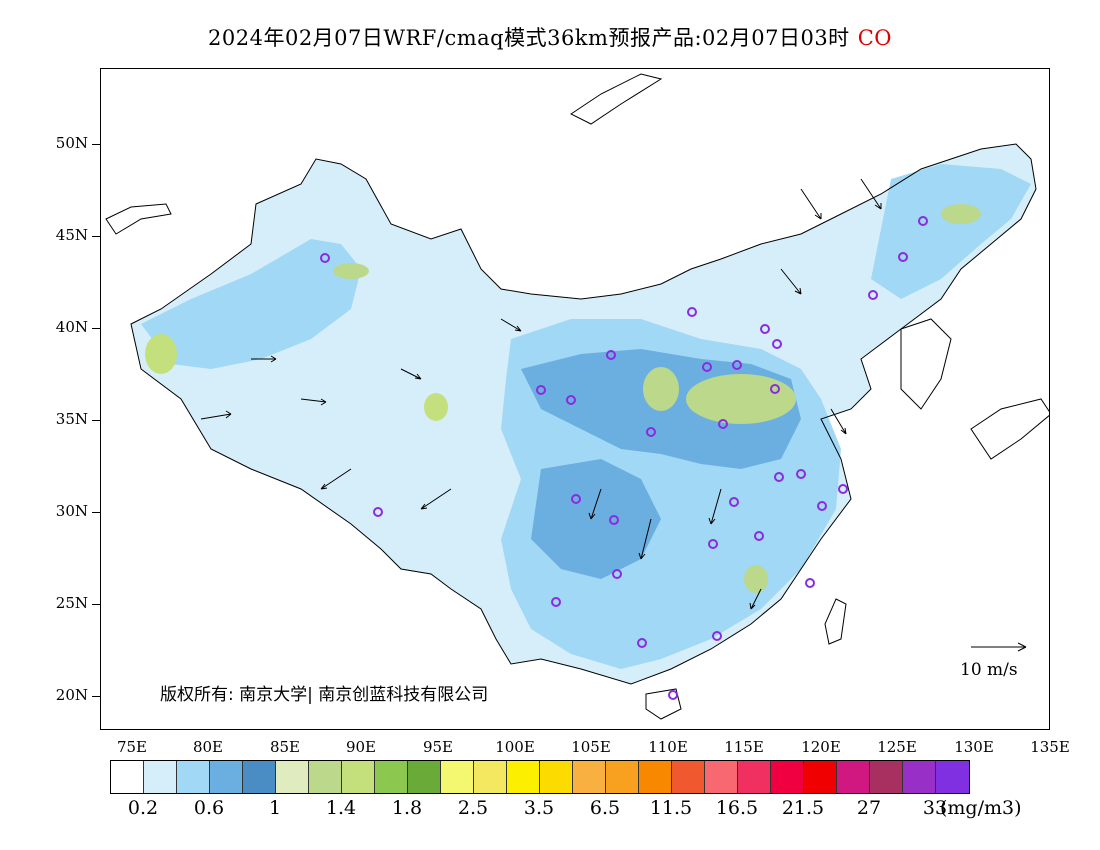  Describe the element at coordinates (744, 747) in the screenshot. I see `lon-label-115e: 115E` at that location.